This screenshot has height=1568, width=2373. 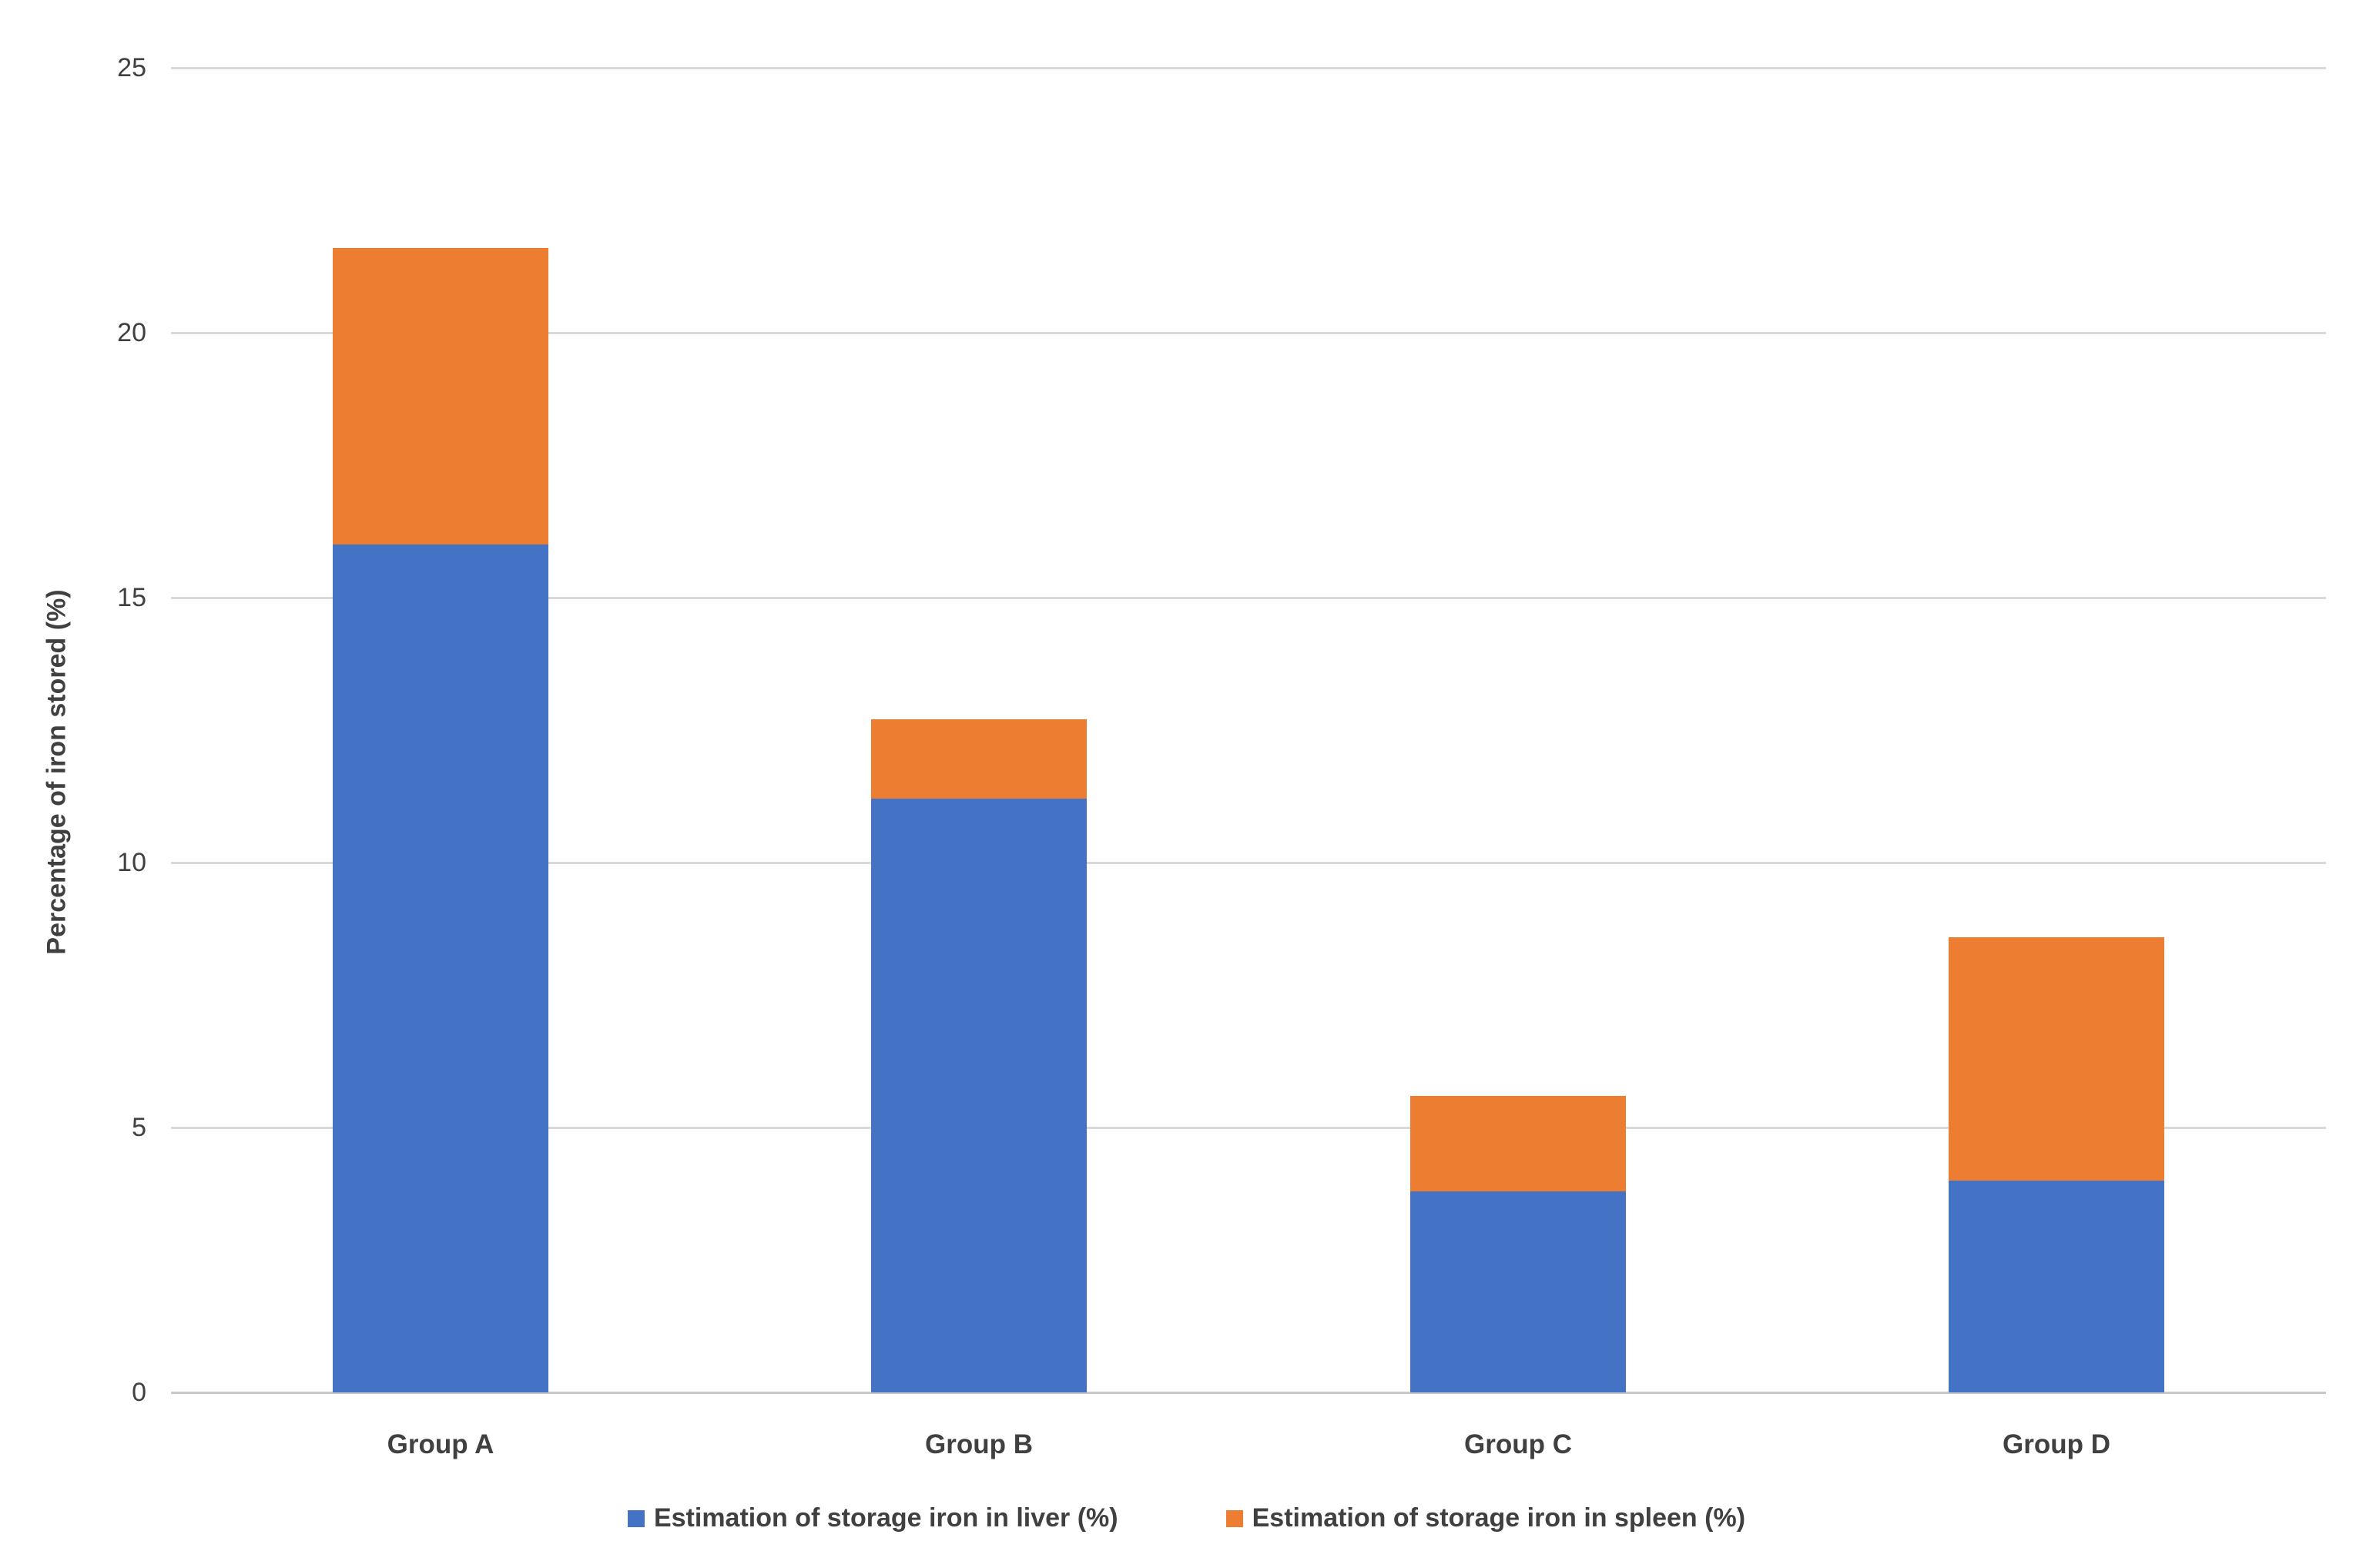 What do you see at coordinates (979, 759) in the screenshot?
I see `bar-group-b-segment-spleen` at bounding box center [979, 759].